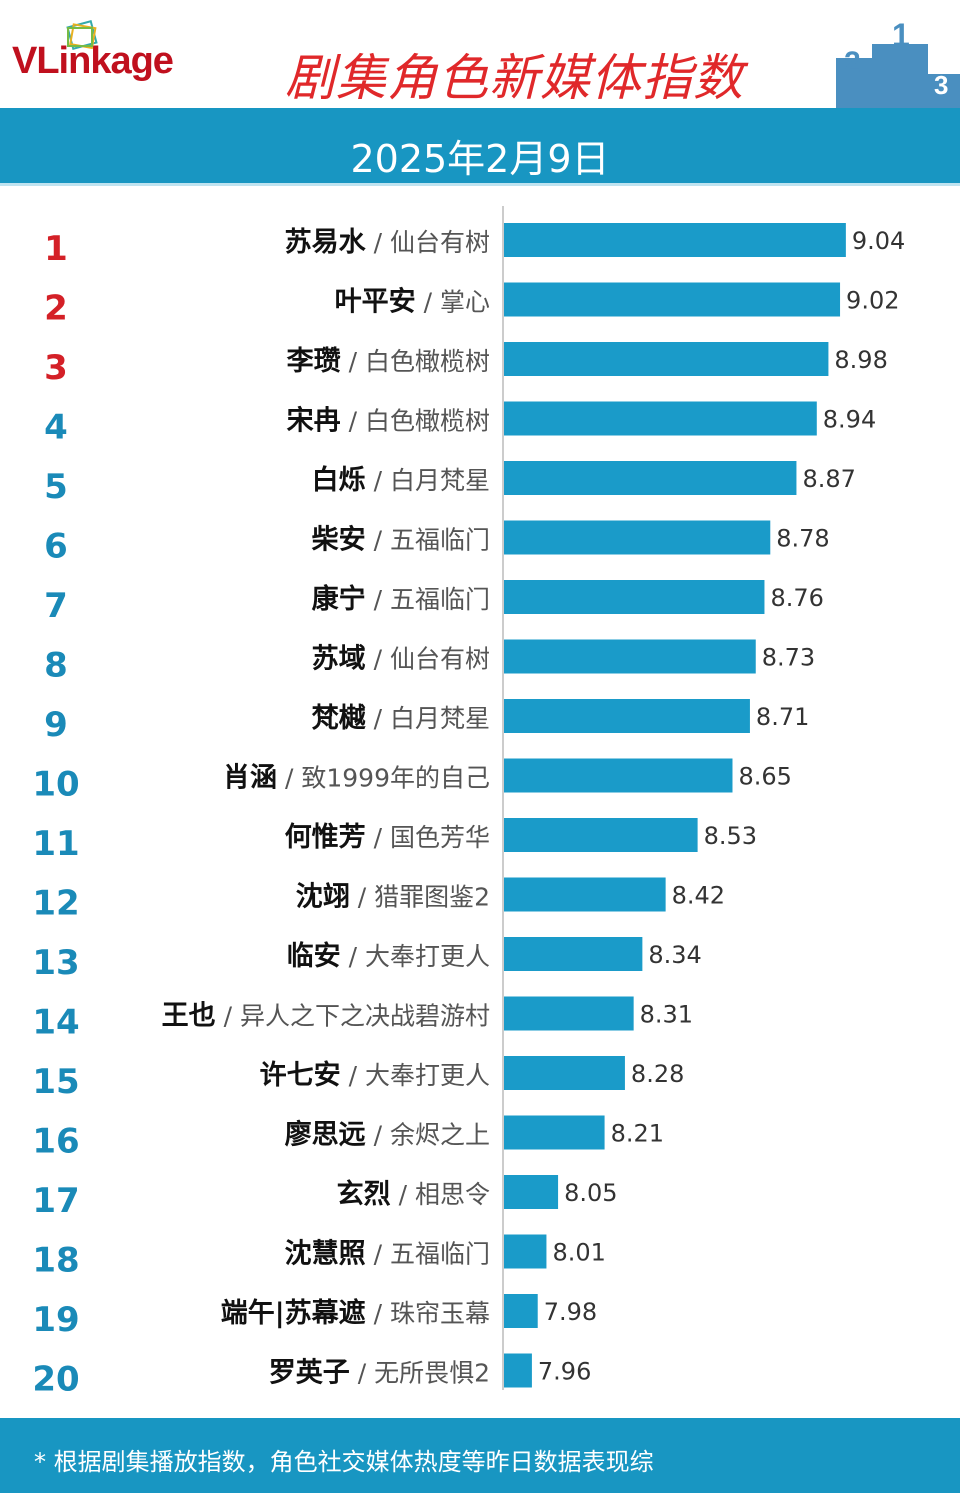  I want to click on value-label: 8.94, so click(849, 420).